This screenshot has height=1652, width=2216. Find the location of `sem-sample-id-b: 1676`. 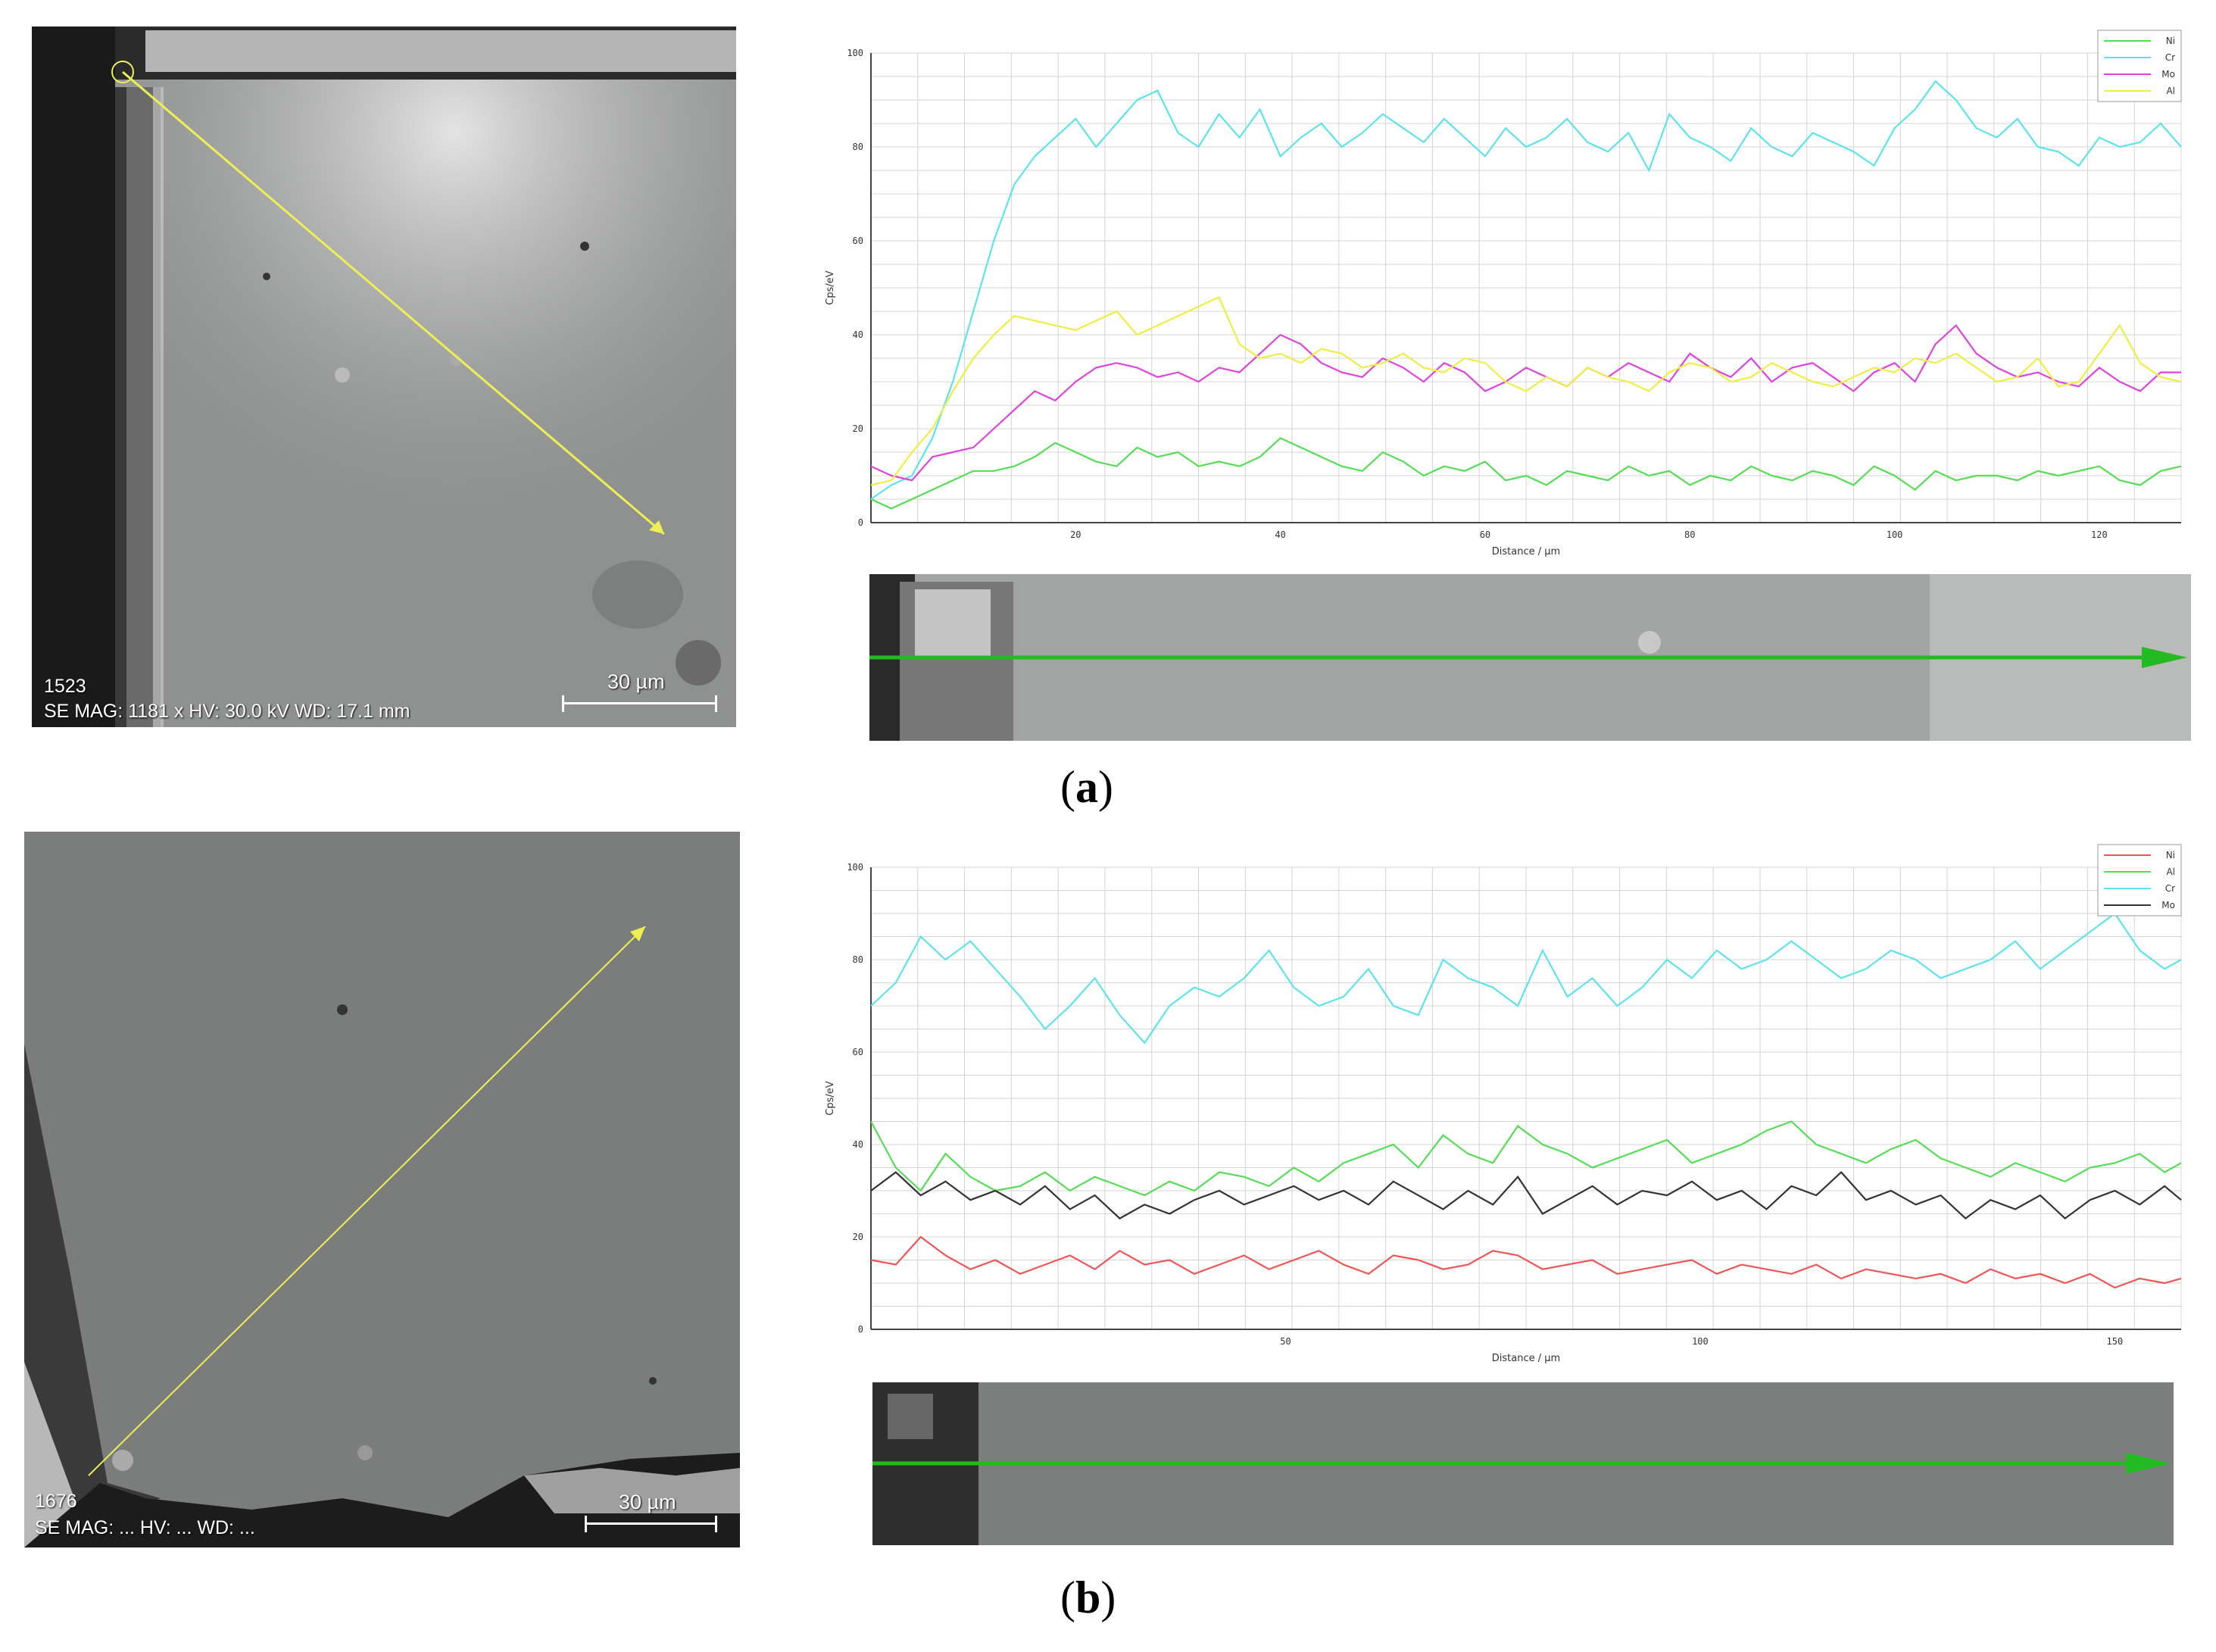

sem-sample-id-b: 1676 is located at coordinates (56, 1501).